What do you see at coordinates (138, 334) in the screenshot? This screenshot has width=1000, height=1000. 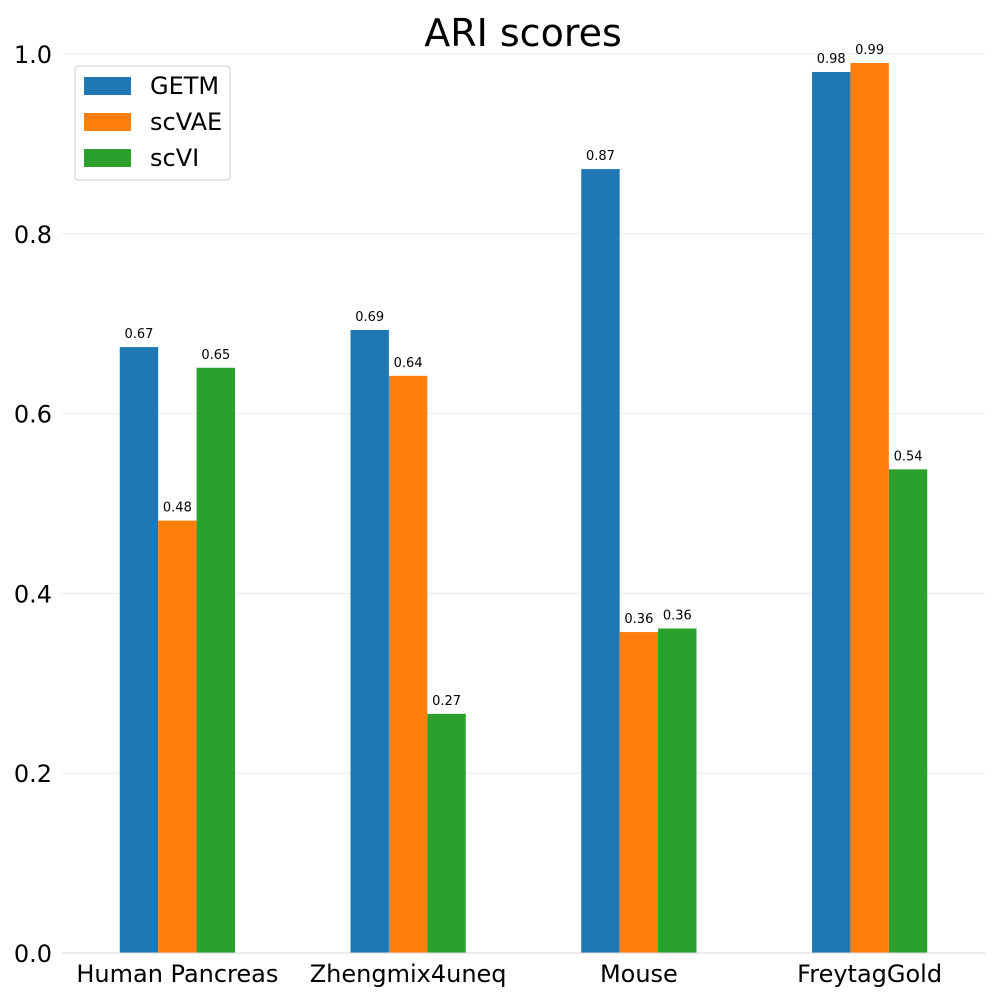 I see `bar-value-label: 0.67` at bounding box center [138, 334].